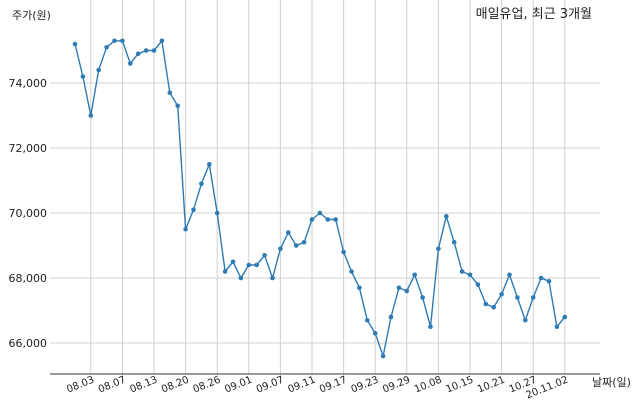 The width and height of the screenshot is (640, 414). Describe the element at coordinates (491, 385) in the screenshot. I see `x-tick-label: 10.21` at that location.